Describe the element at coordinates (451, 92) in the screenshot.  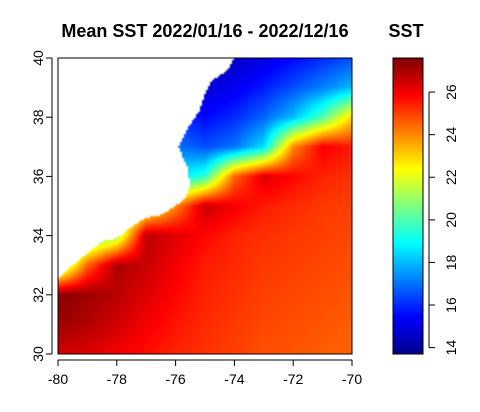
I see `colorbar-tick-label: 26` at that location.